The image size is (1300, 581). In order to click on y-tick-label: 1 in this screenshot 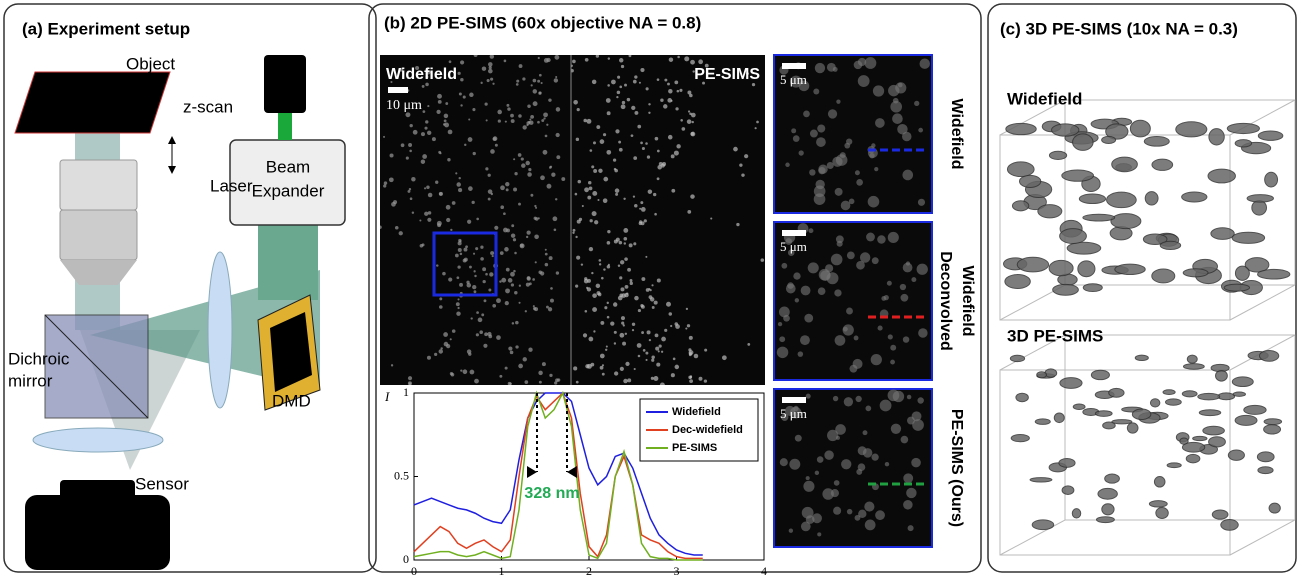, I will do `click(406, 392)`.